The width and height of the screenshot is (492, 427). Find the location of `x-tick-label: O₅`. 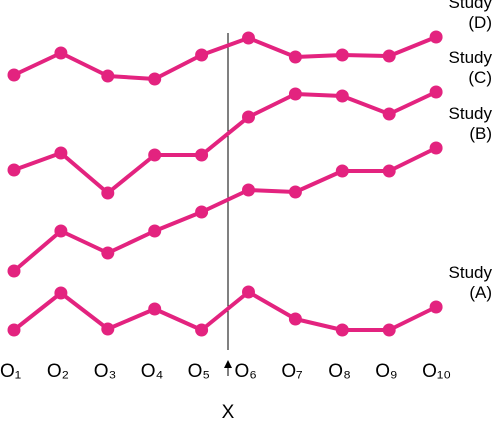

x-tick-label: O₅ is located at coordinates (199, 371).